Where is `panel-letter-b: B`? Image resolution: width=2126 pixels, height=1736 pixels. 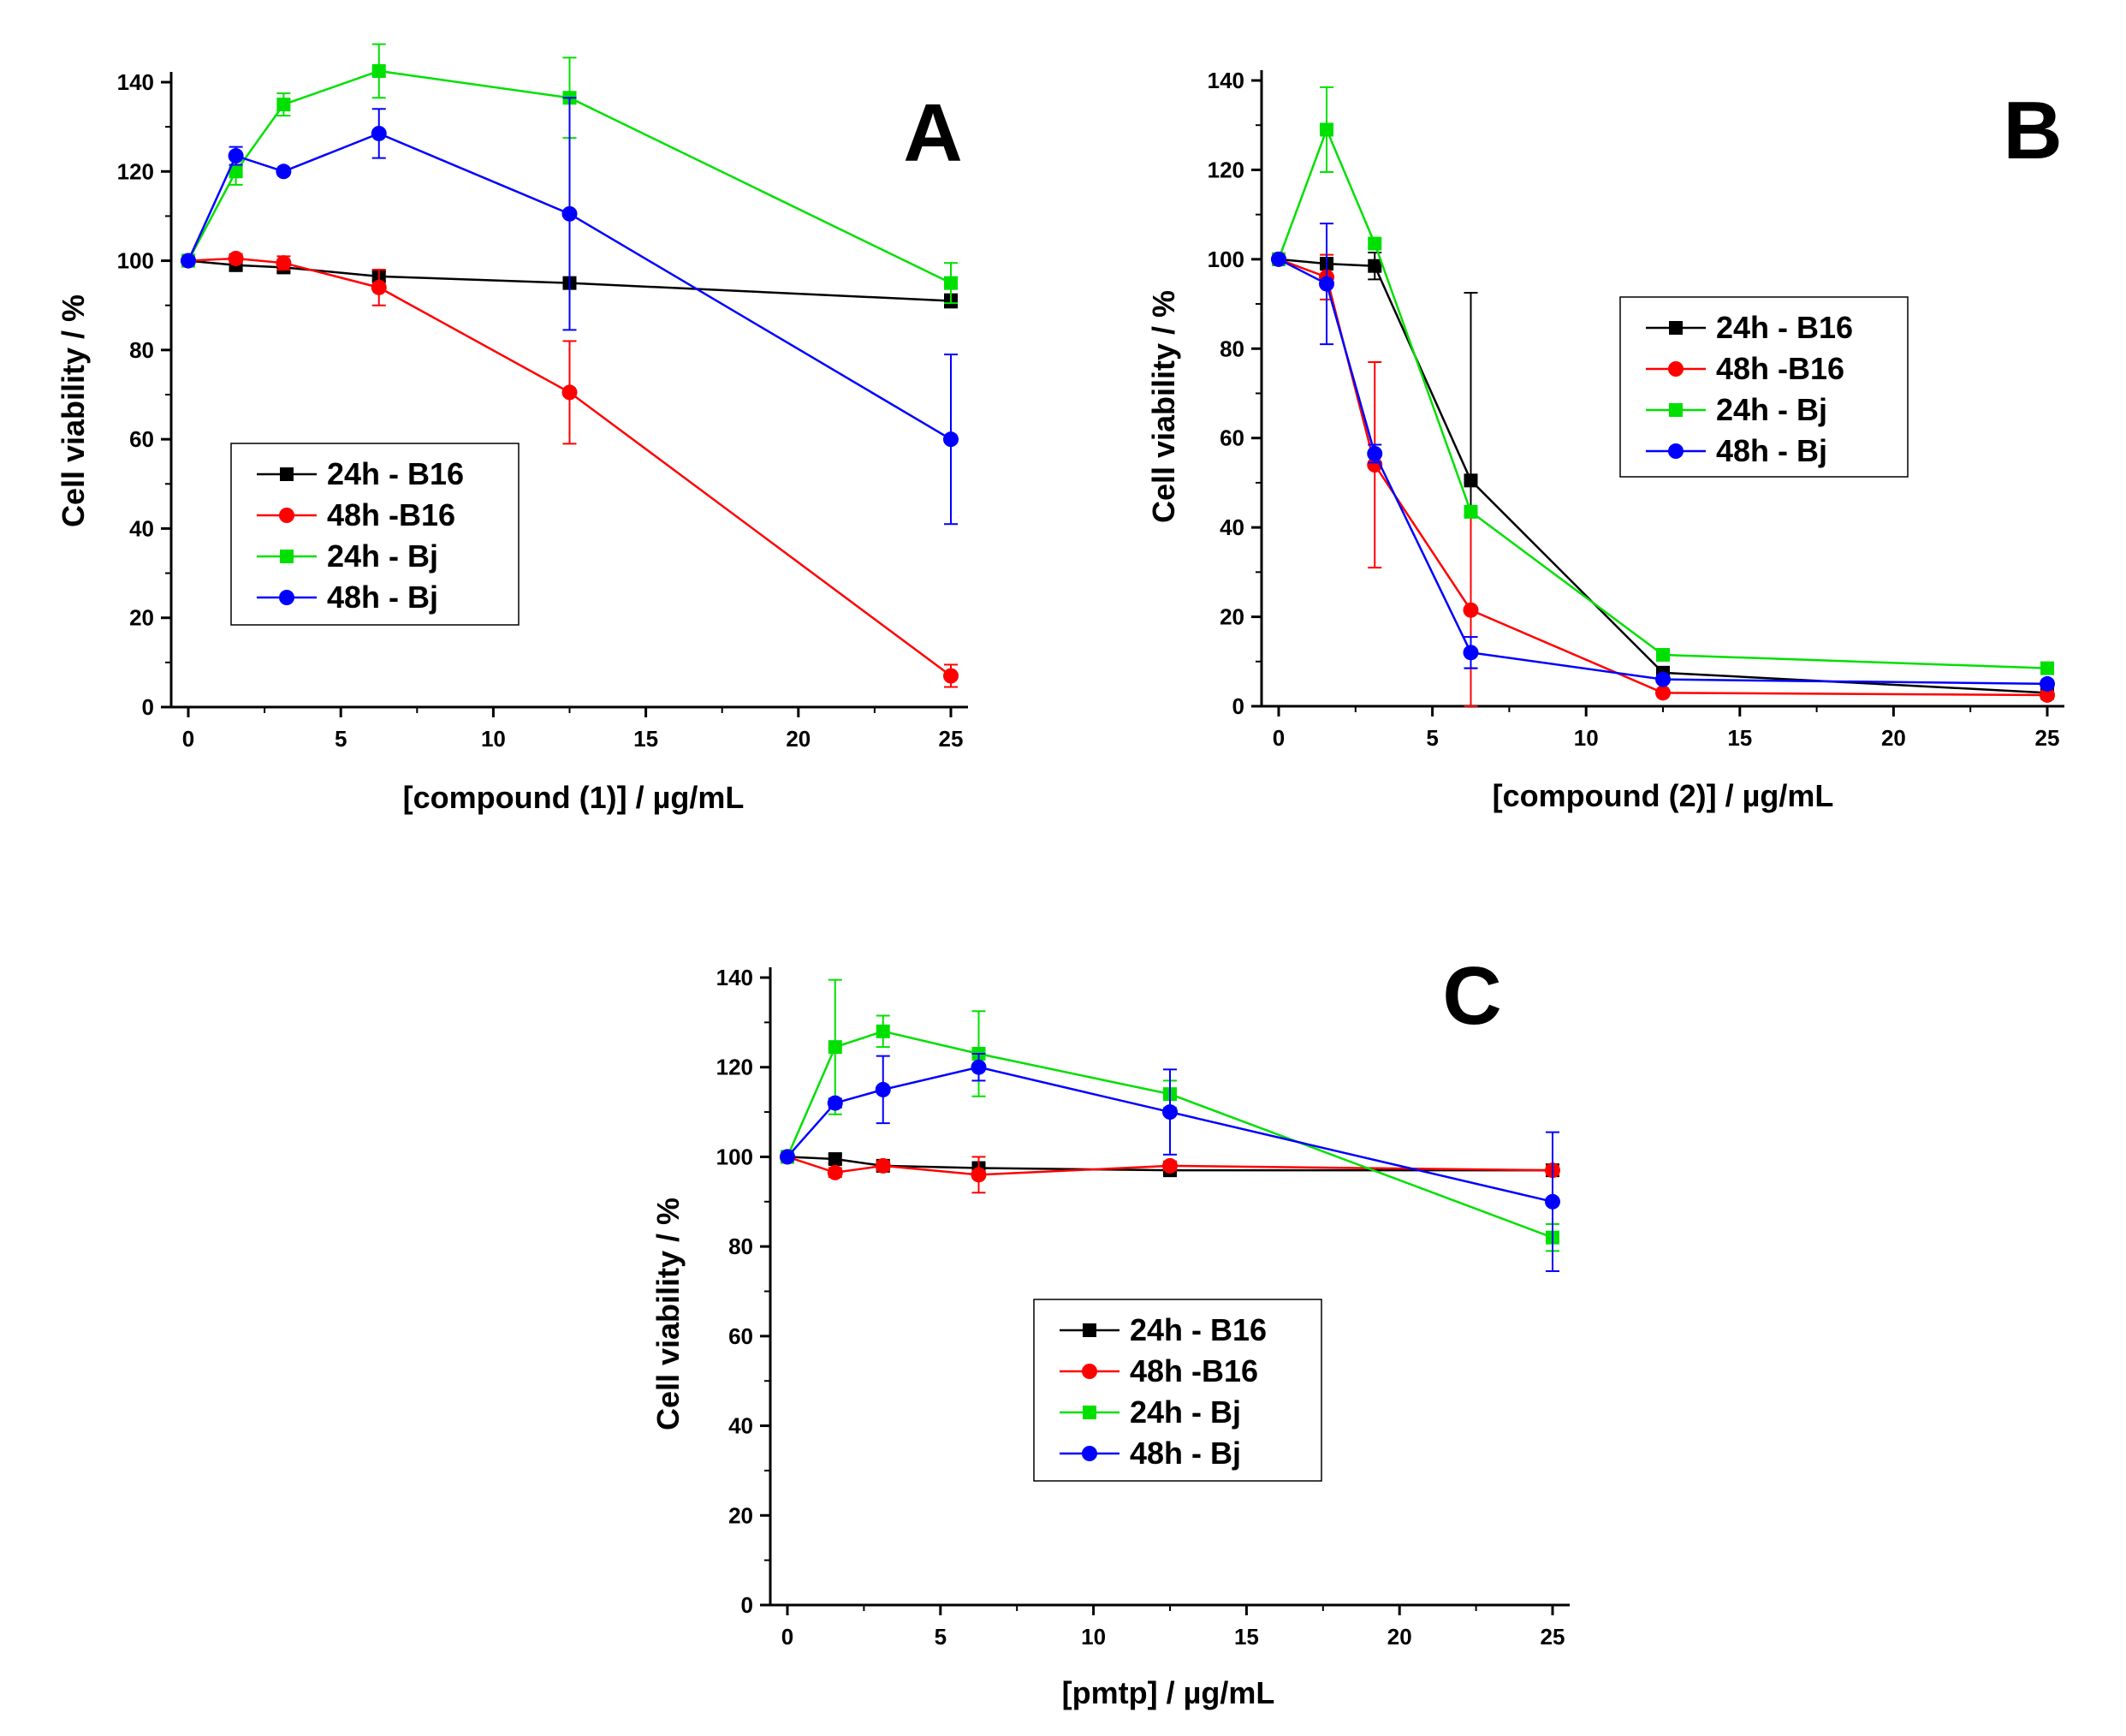
panel-letter-b: B is located at coordinates (2032, 130).